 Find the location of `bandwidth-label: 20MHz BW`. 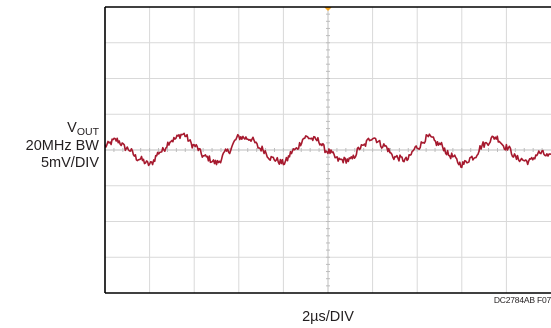

bandwidth-label: 20MHz BW is located at coordinates (62, 146).